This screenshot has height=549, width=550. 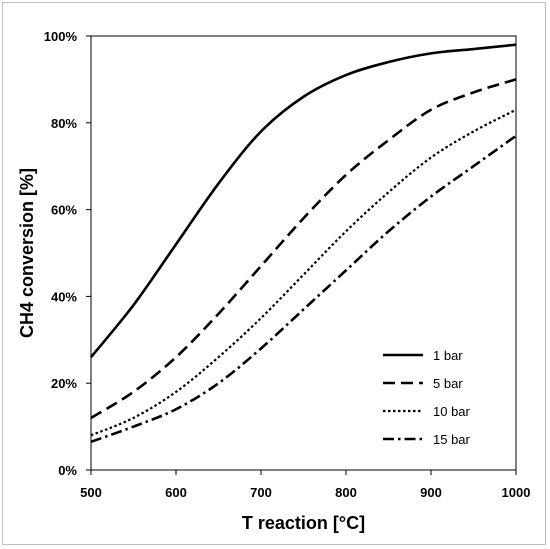 What do you see at coordinates (516, 492) in the screenshot?
I see `x-tick-label: 1000` at bounding box center [516, 492].